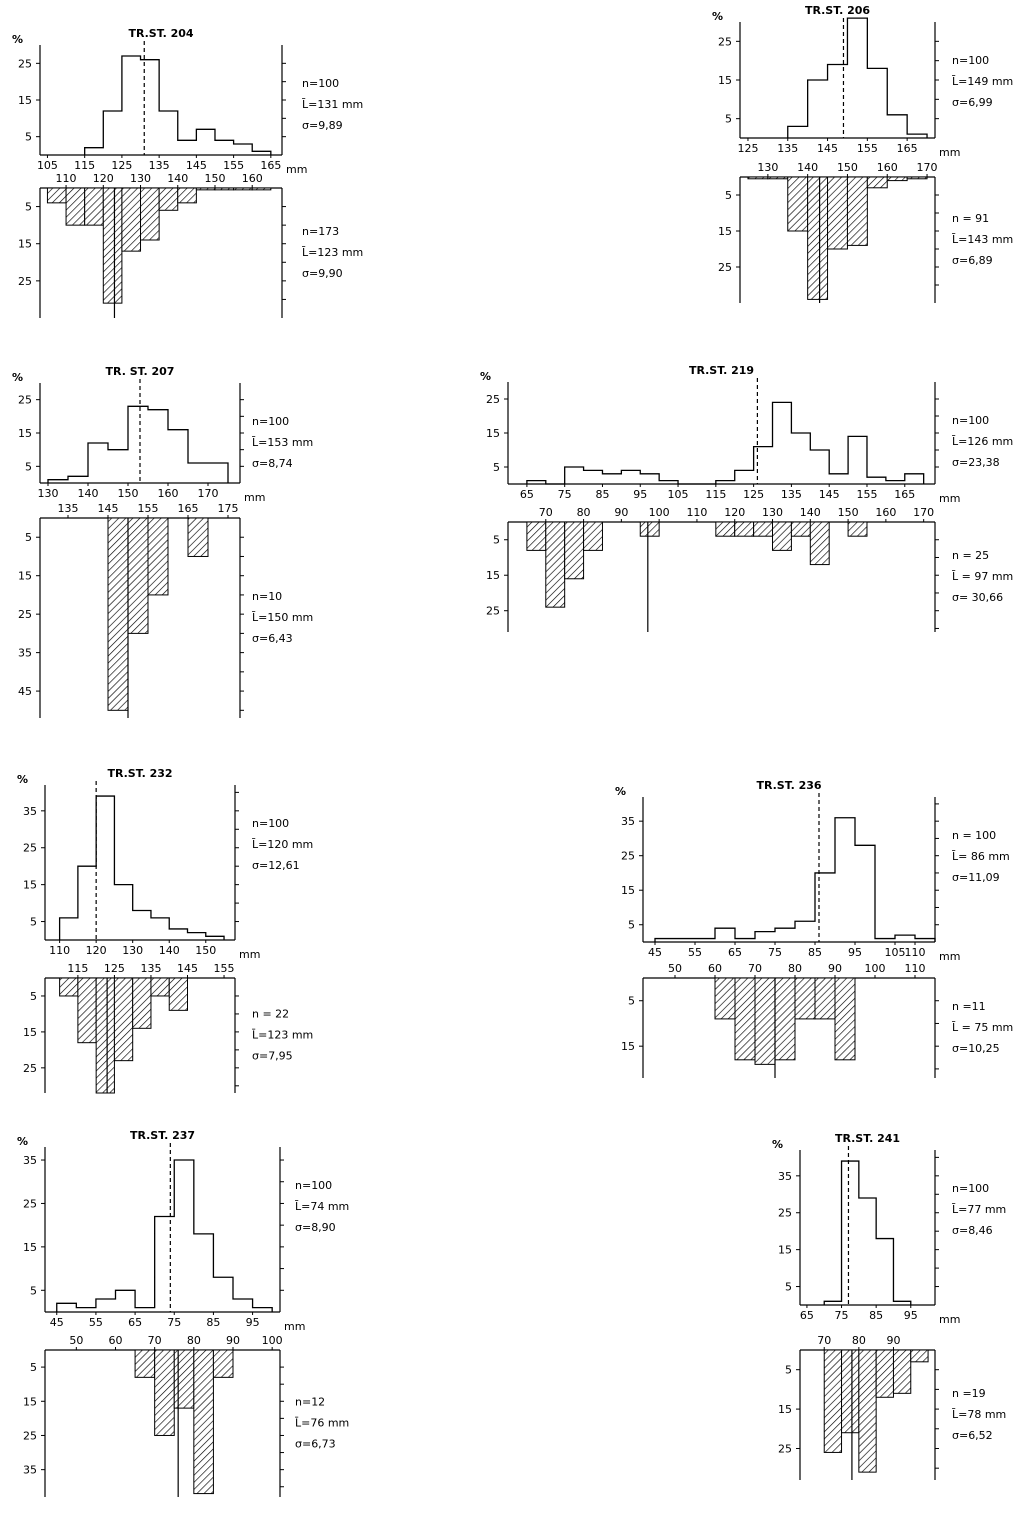 The image size is (1019, 1513). I want to click on sample-stat: n =11, so click(969, 1006).